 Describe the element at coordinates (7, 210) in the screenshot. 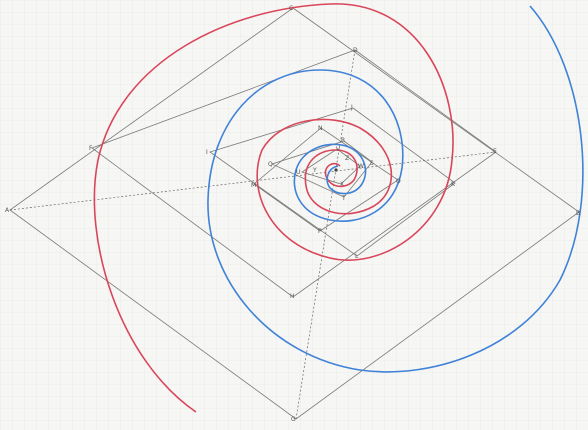

I see `label-A: A` at that location.